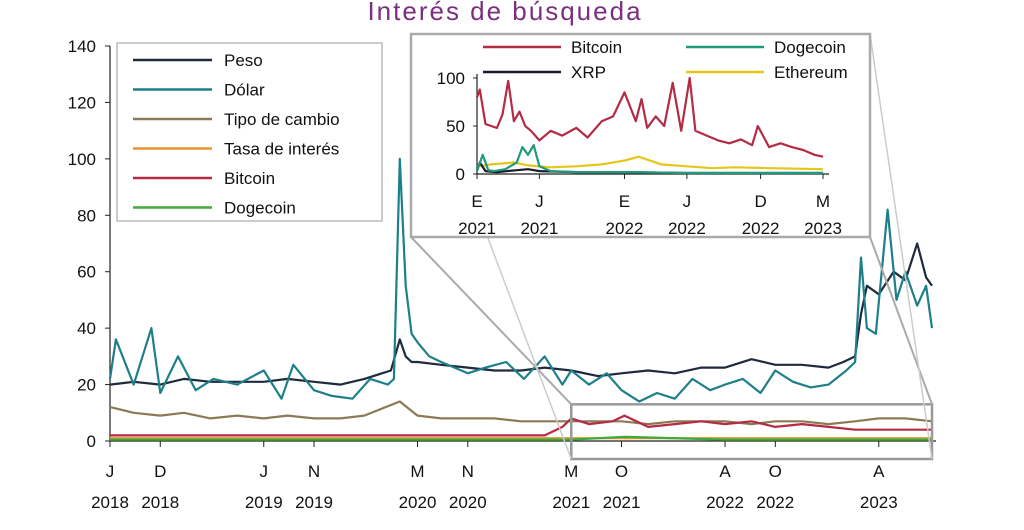 The image size is (1024, 530). I want to click on zoom-rect, so click(752, 432).